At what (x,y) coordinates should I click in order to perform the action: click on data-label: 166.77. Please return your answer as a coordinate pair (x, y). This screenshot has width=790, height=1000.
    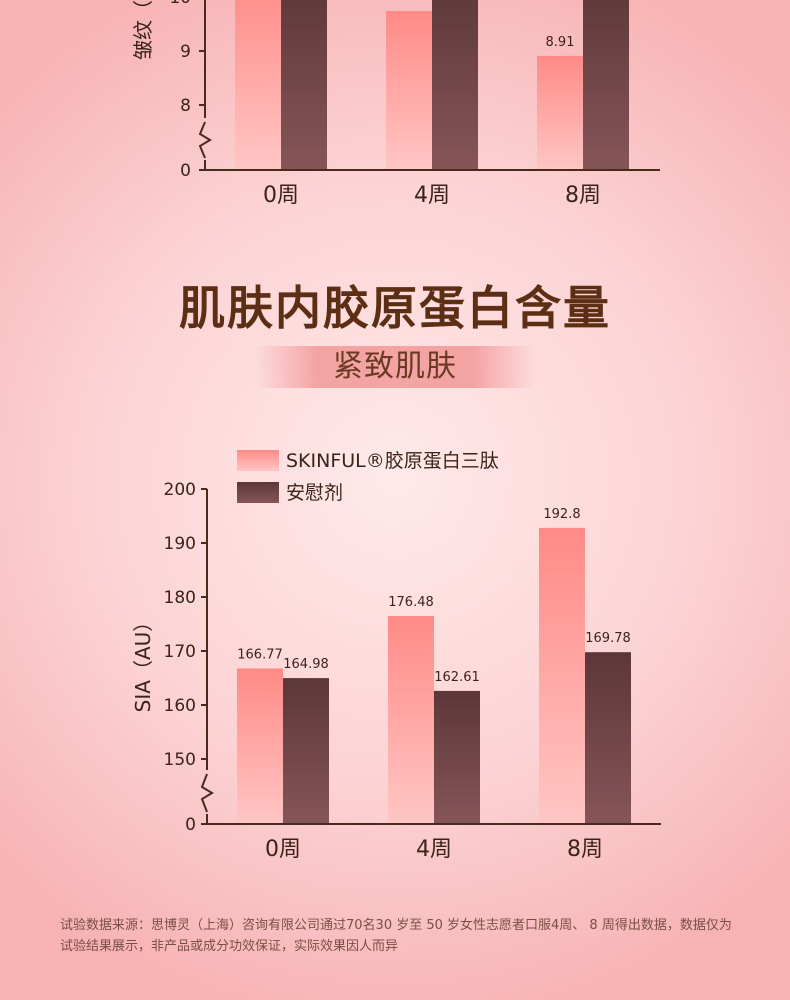
    Looking at the image, I should click on (260, 654).